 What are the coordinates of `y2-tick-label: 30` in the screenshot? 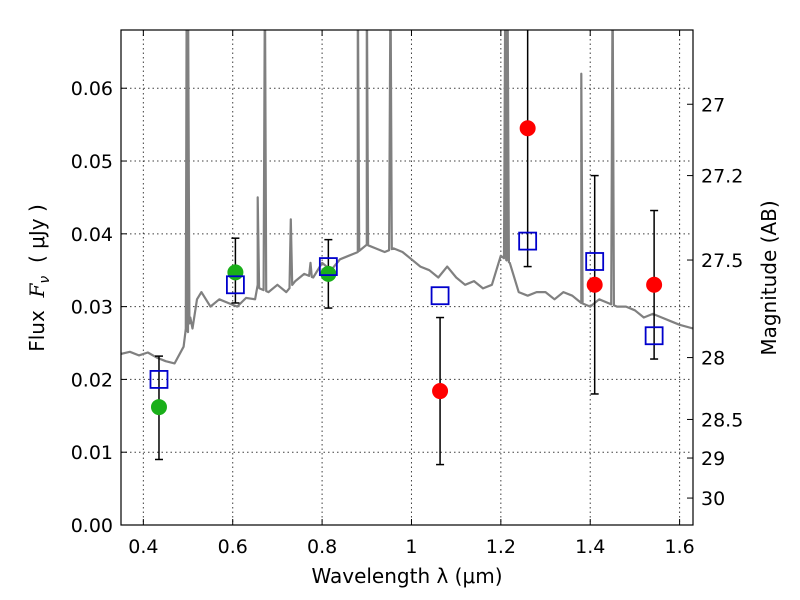 It's located at (713, 499).